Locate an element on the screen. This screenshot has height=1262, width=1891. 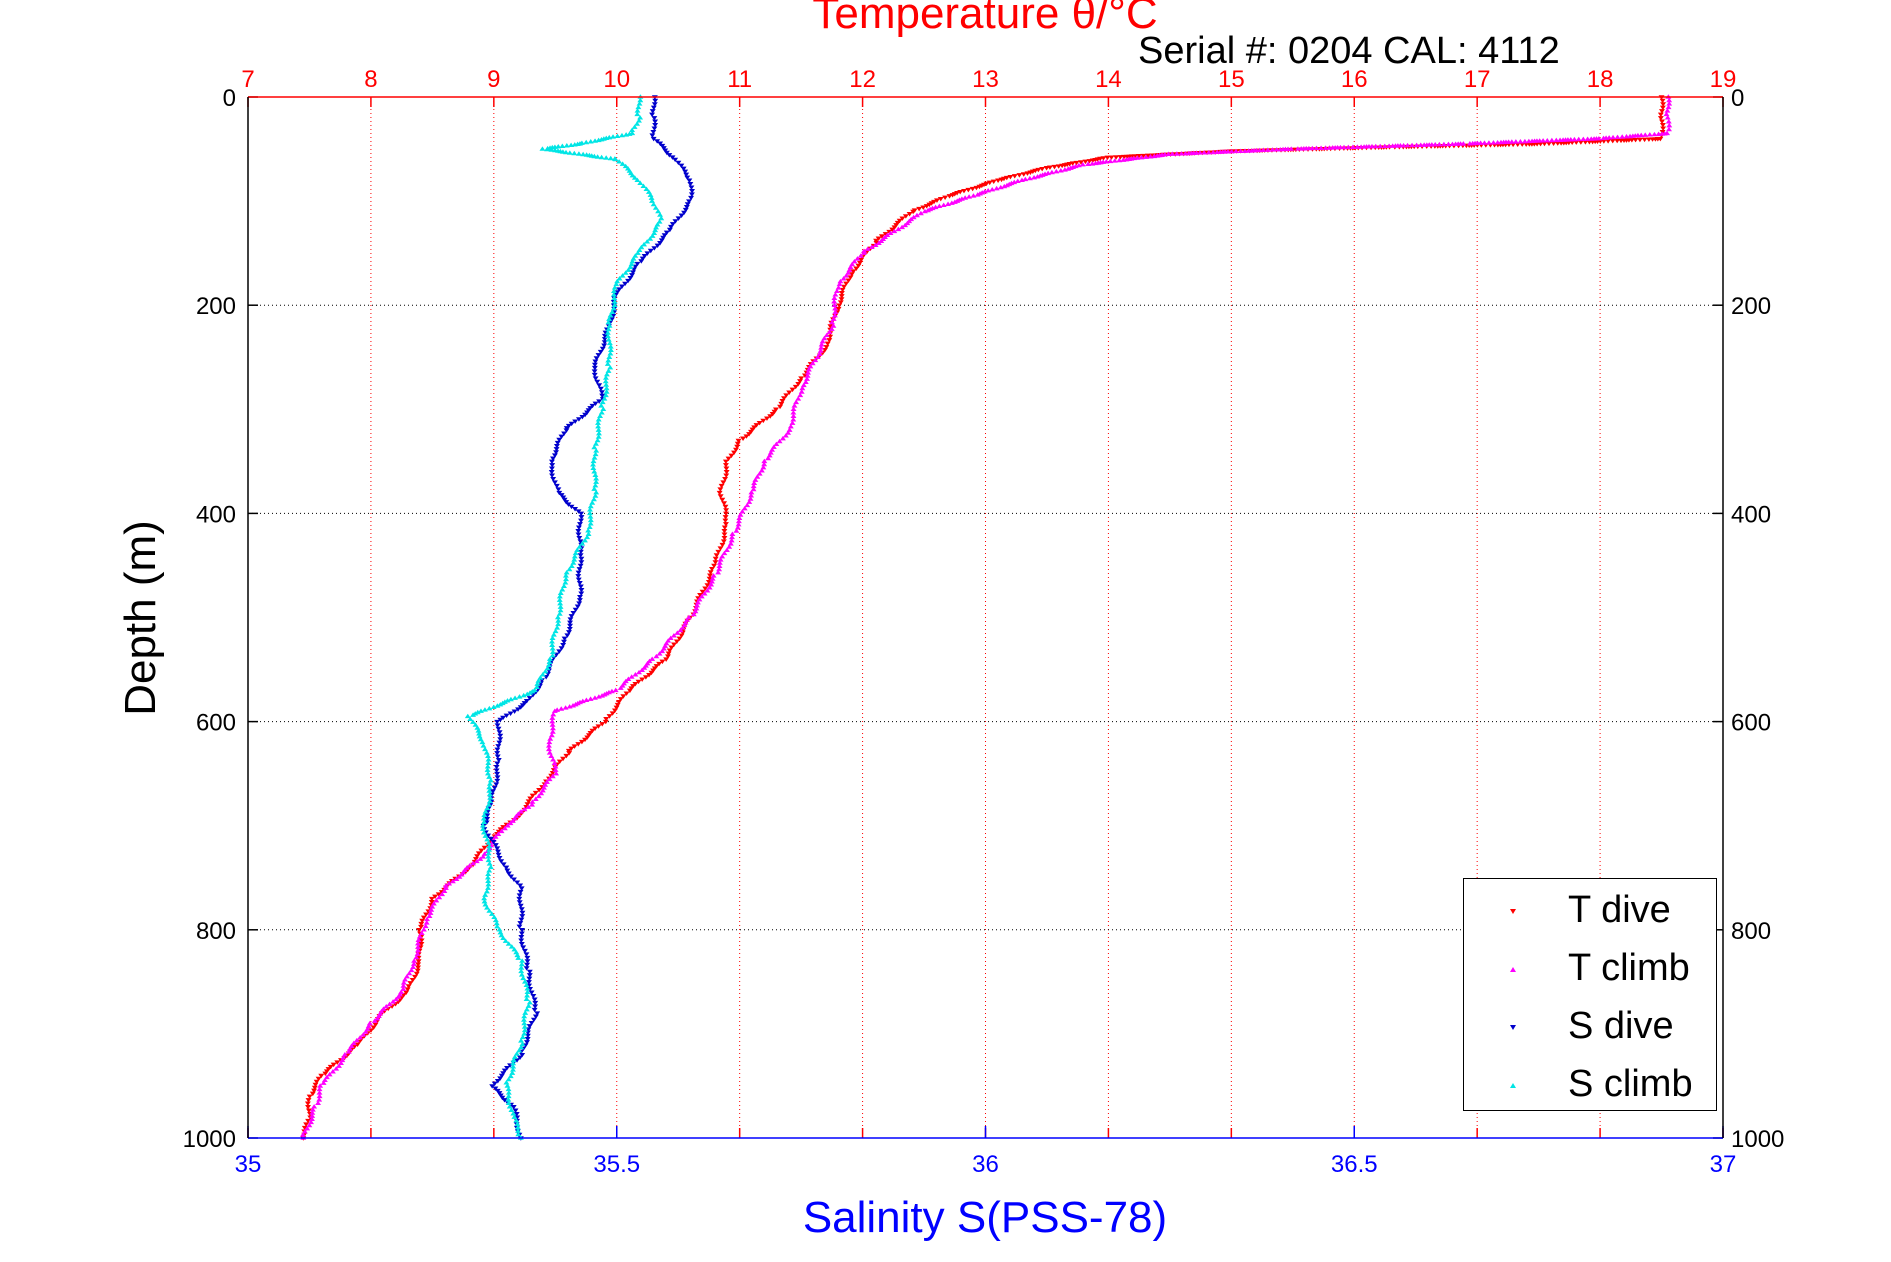
y-tick-label-left: 200 is located at coordinates (216, 306).